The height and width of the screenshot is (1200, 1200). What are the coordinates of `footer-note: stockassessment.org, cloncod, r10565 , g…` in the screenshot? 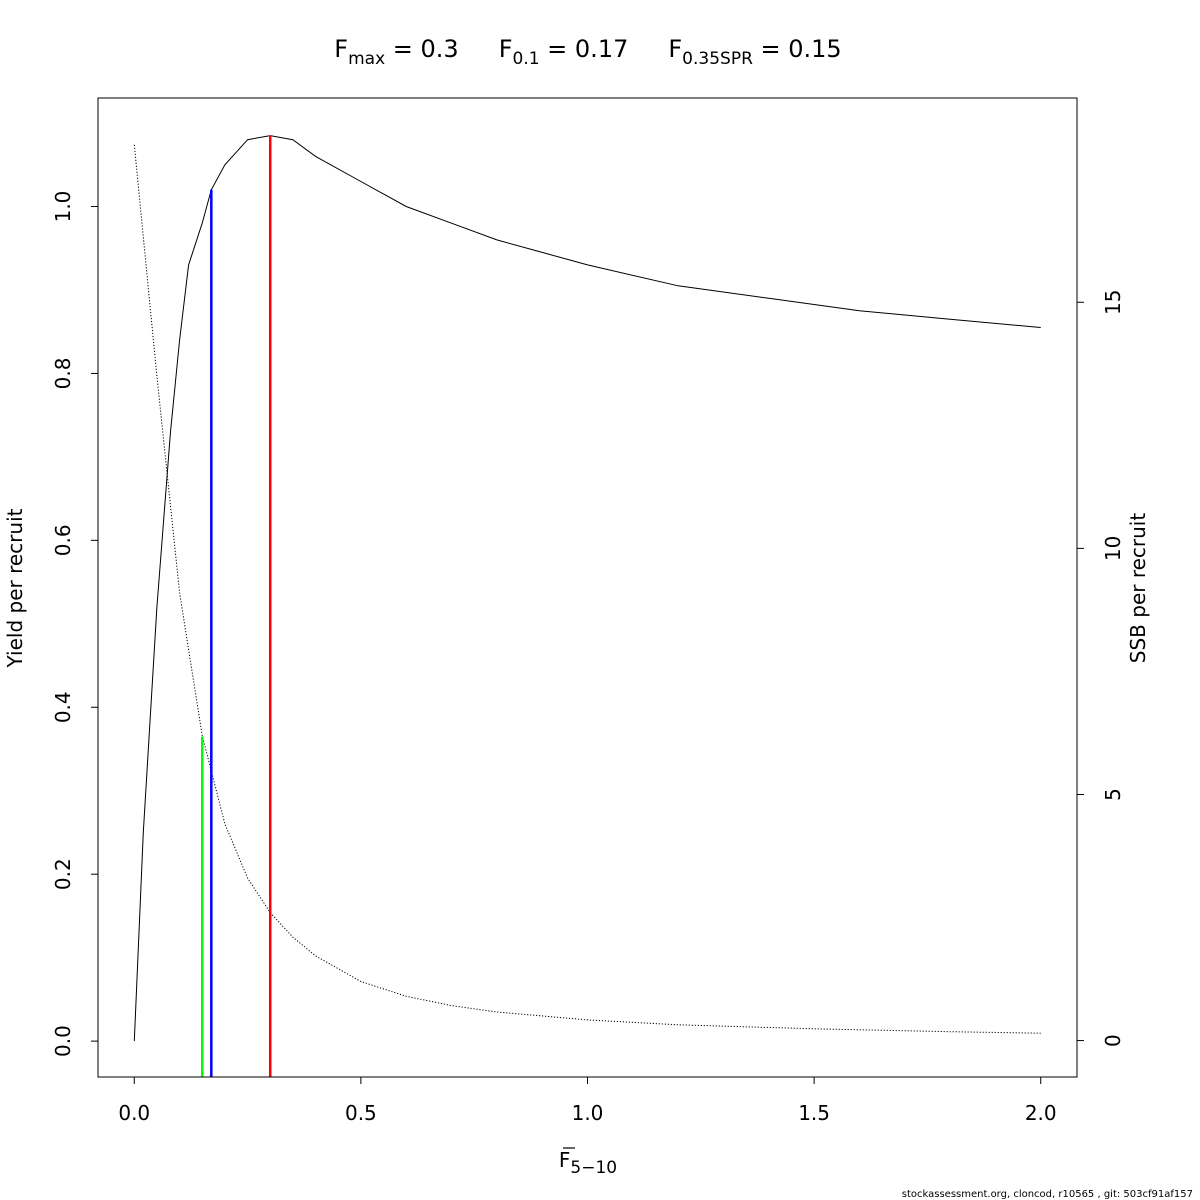 It's located at (1047, 1194).